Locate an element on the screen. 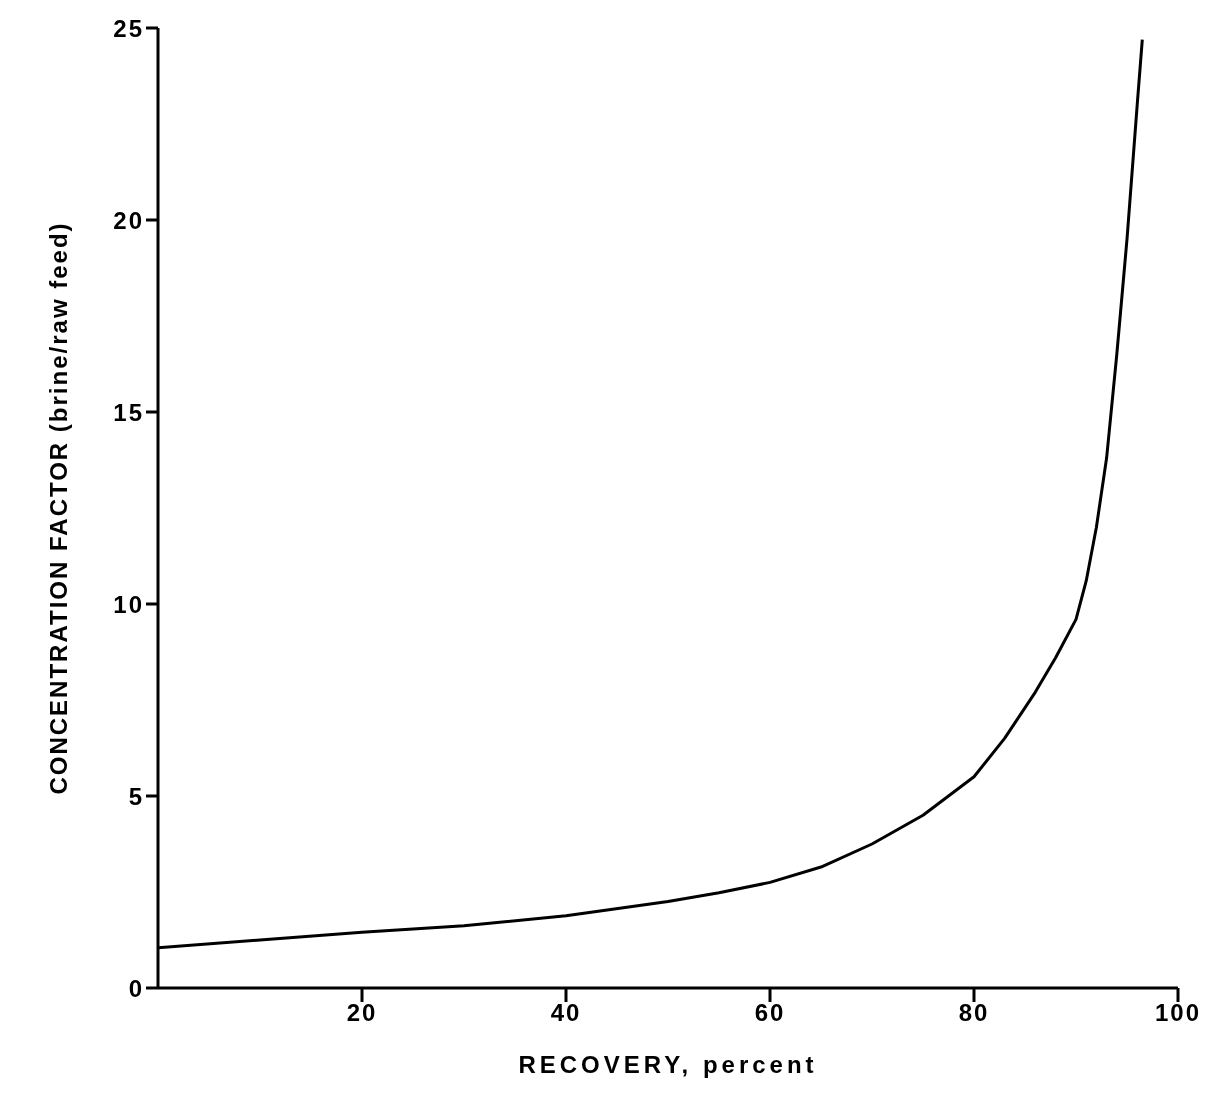 The image size is (1219, 1109). x-tick-label: 80 is located at coordinates (974, 1013).